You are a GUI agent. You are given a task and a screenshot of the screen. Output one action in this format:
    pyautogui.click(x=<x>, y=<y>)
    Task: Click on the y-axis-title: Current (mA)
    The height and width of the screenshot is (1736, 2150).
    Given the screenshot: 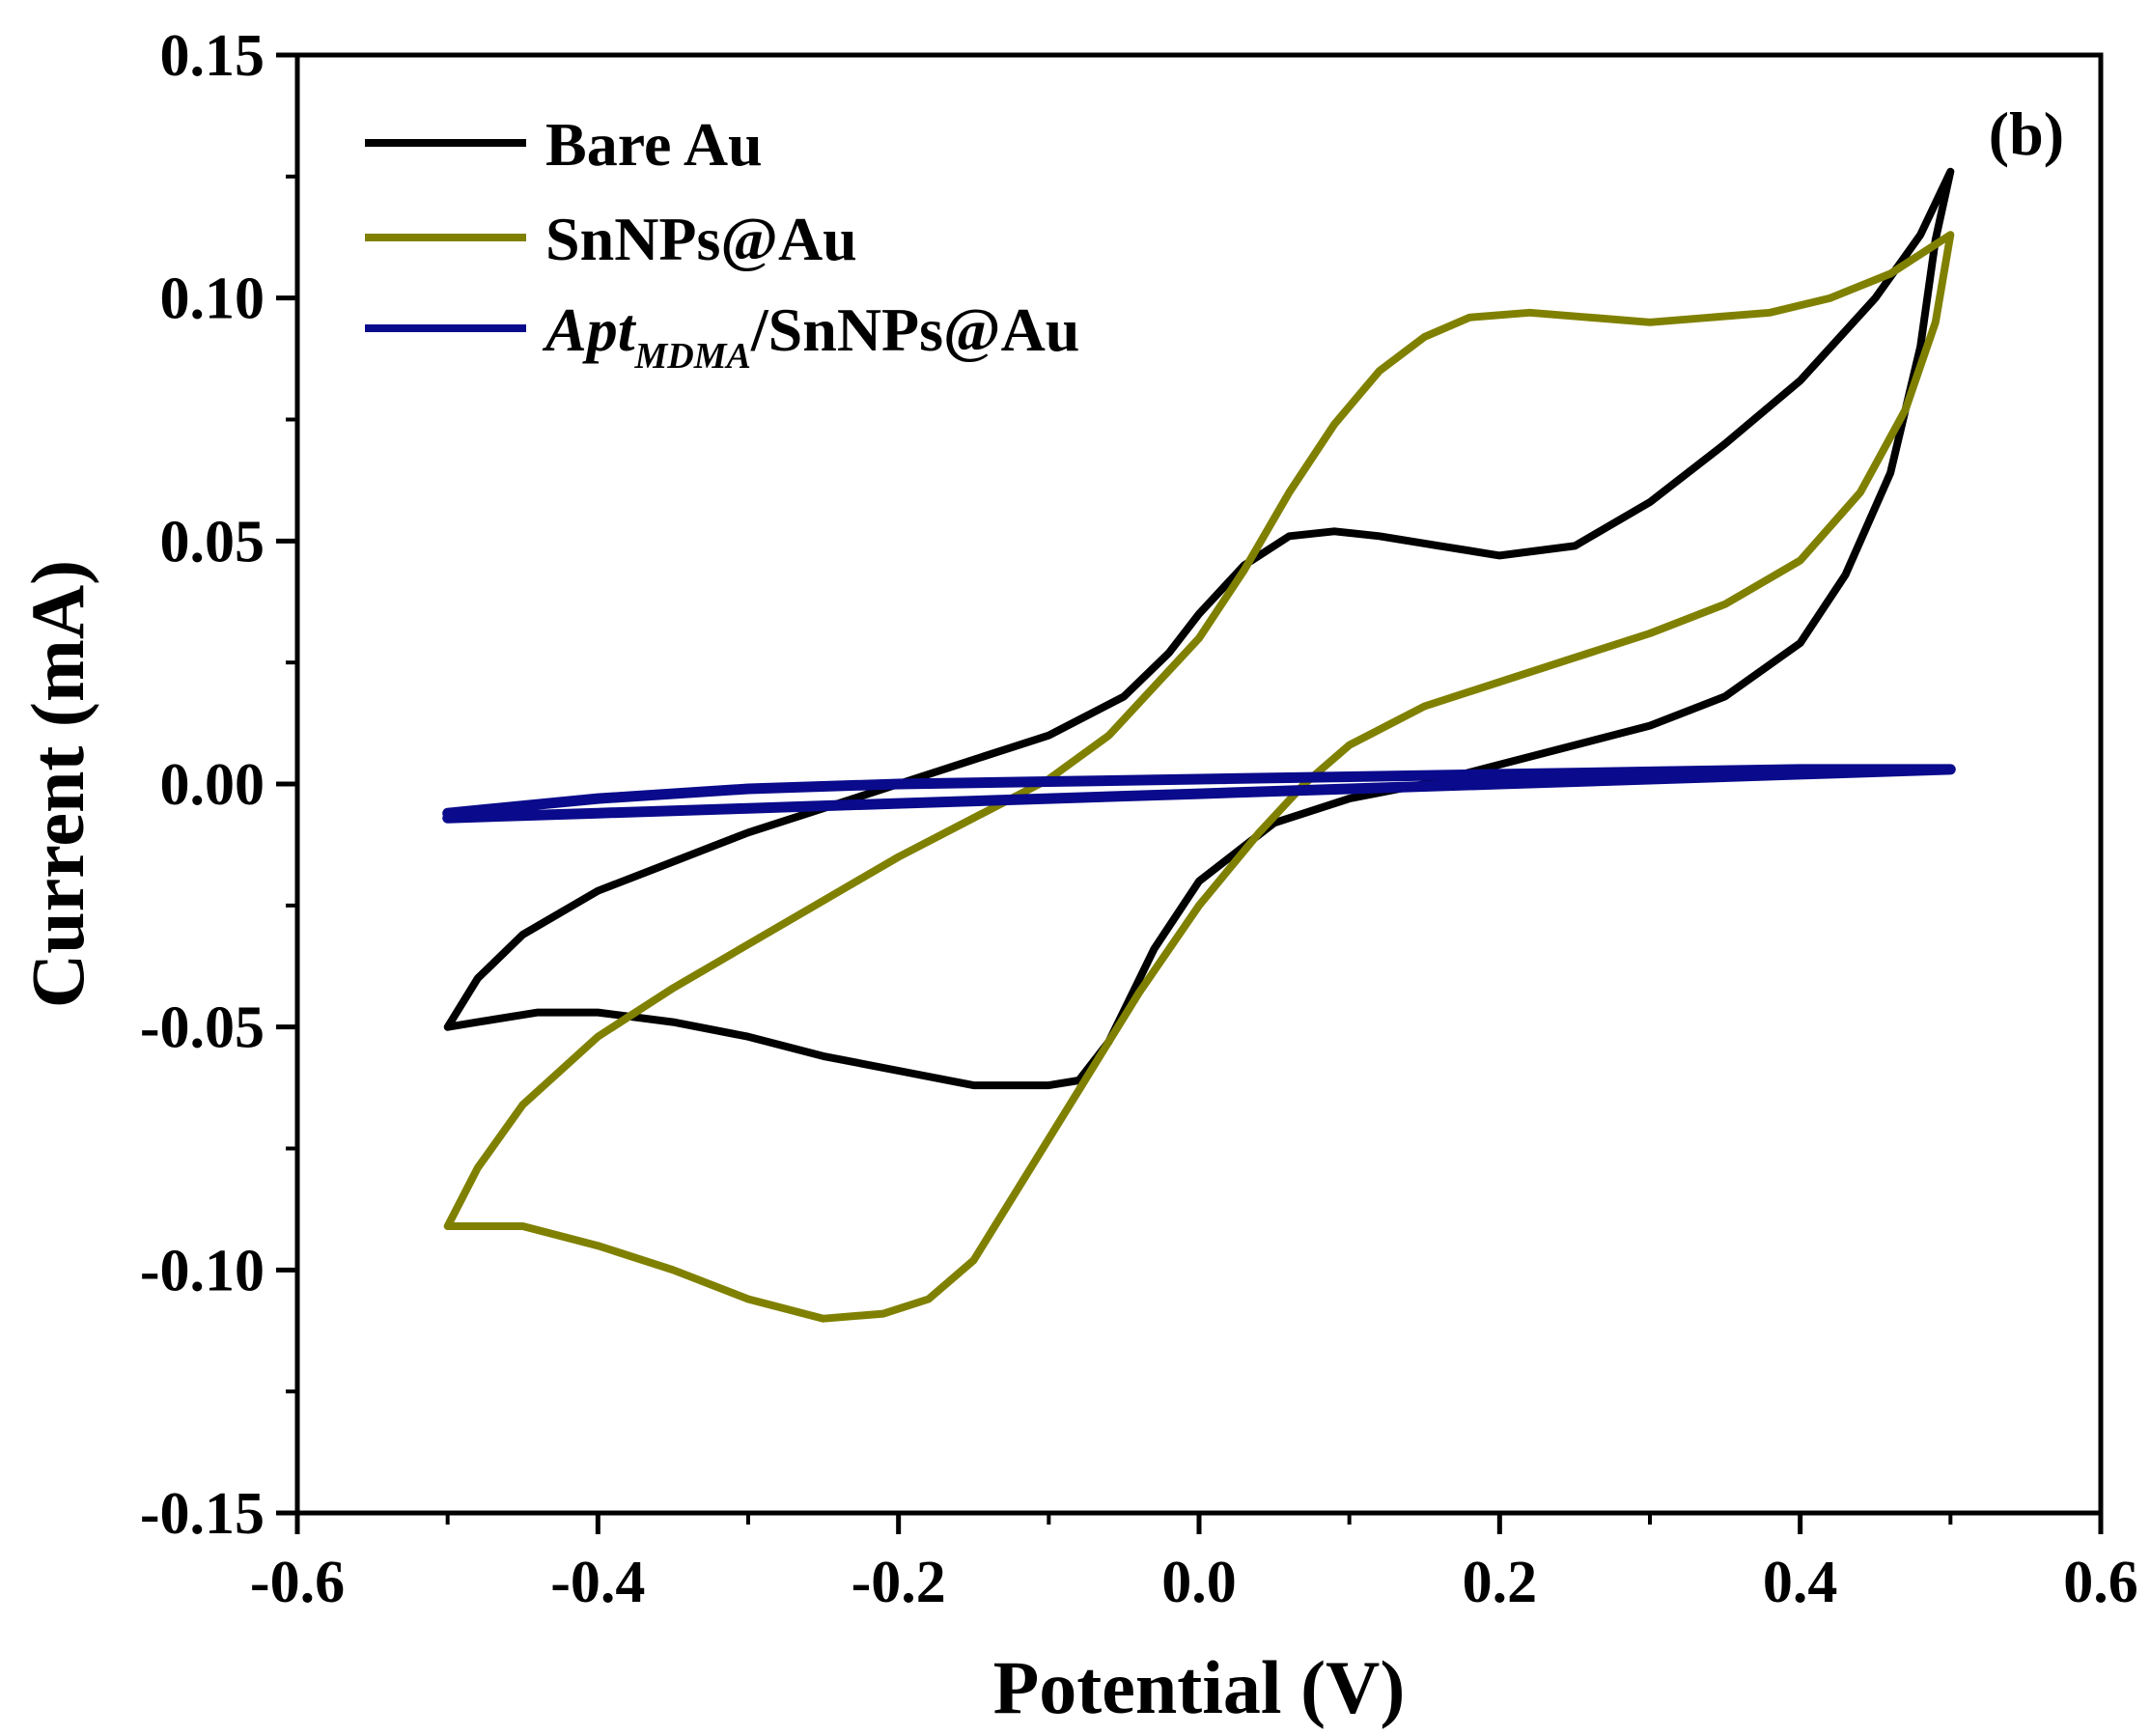 What is the action you would take?
    pyautogui.click(x=57, y=784)
    